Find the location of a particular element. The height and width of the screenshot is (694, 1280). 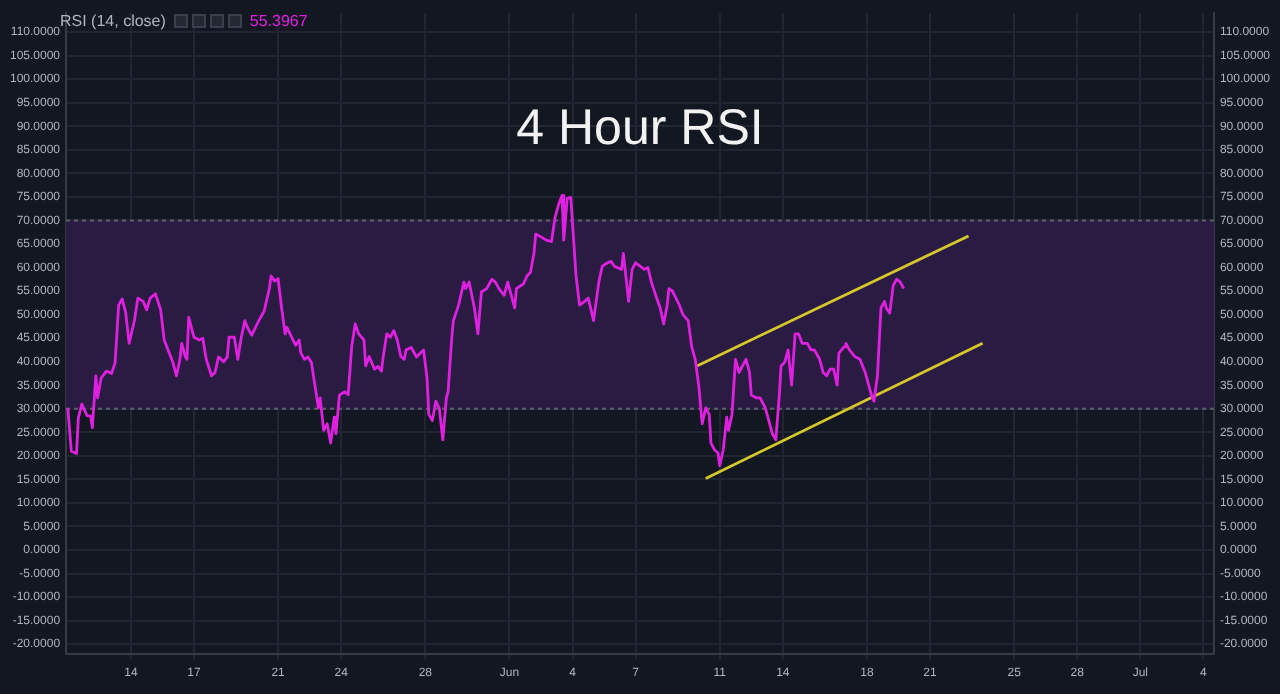

annotation: RSI (14, close) is located at coordinates (113, 21).